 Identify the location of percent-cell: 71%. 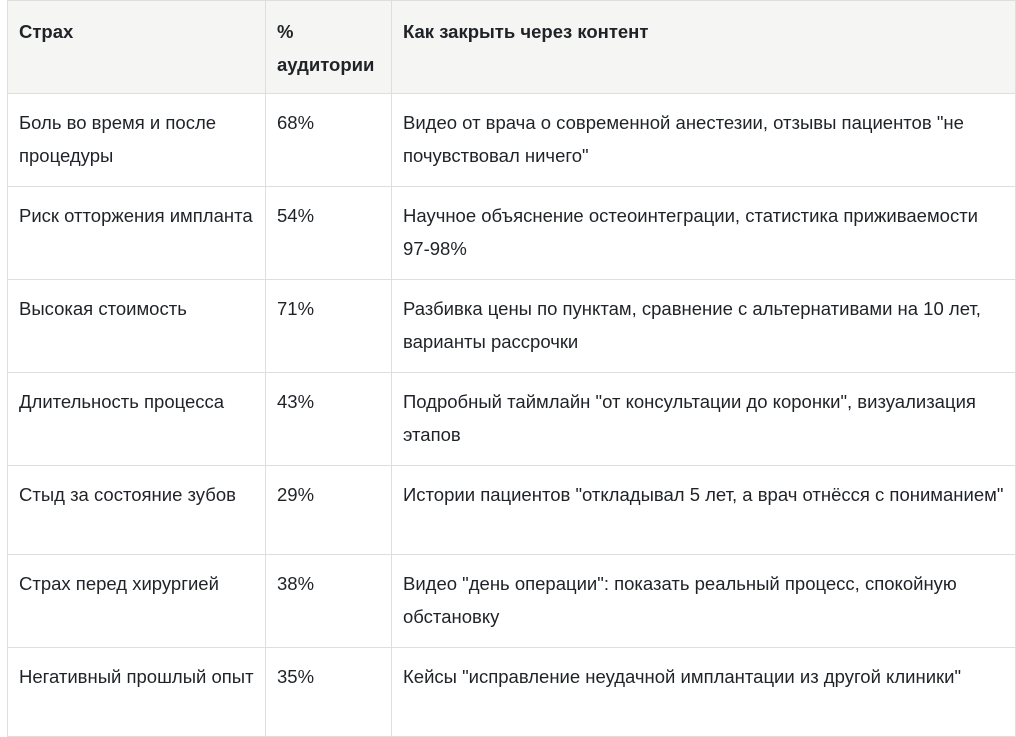
(328, 326).